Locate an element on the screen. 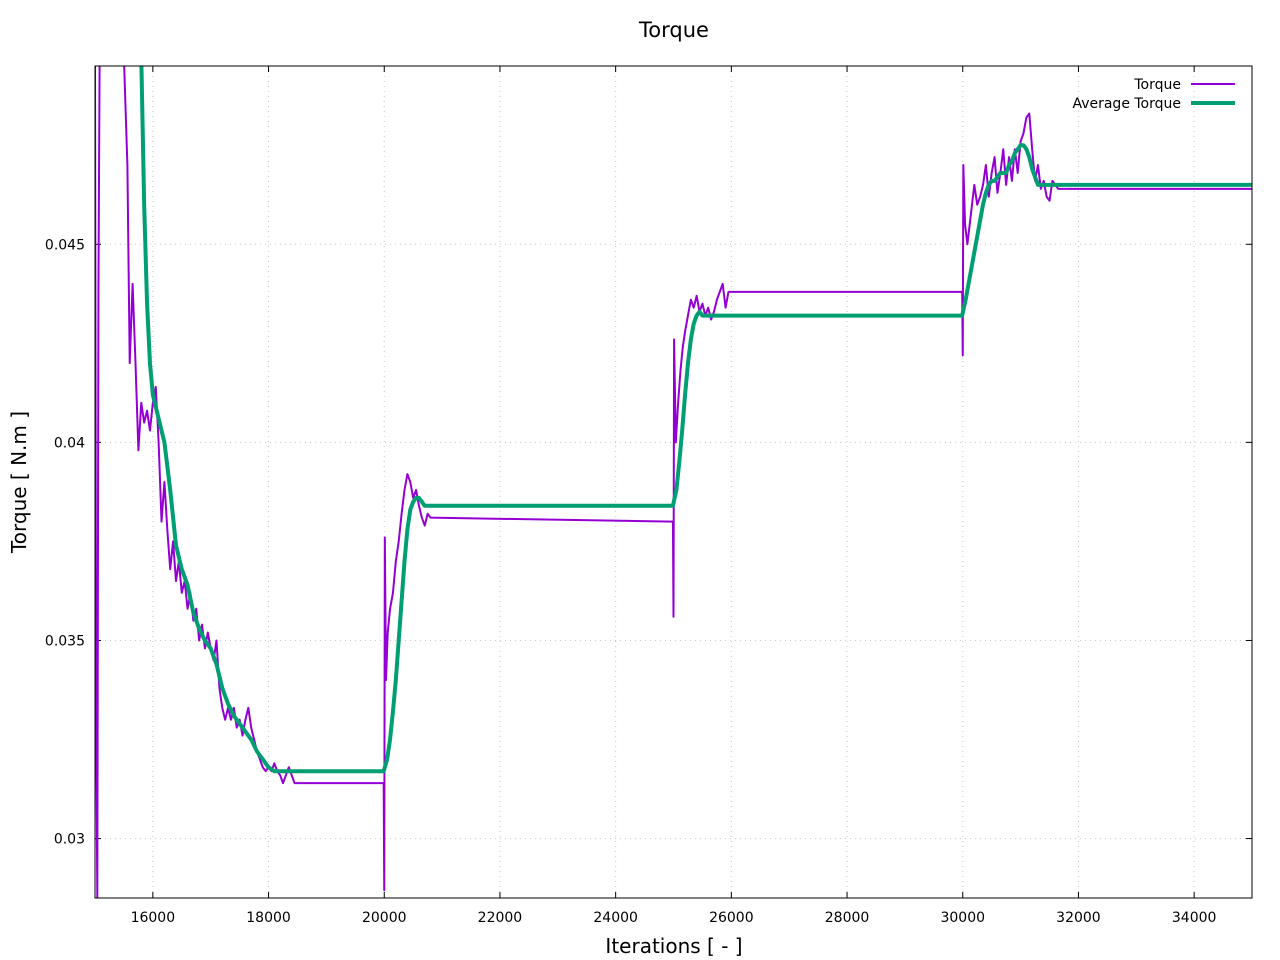  y-tick-label: 0.04 is located at coordinates (69, 443).